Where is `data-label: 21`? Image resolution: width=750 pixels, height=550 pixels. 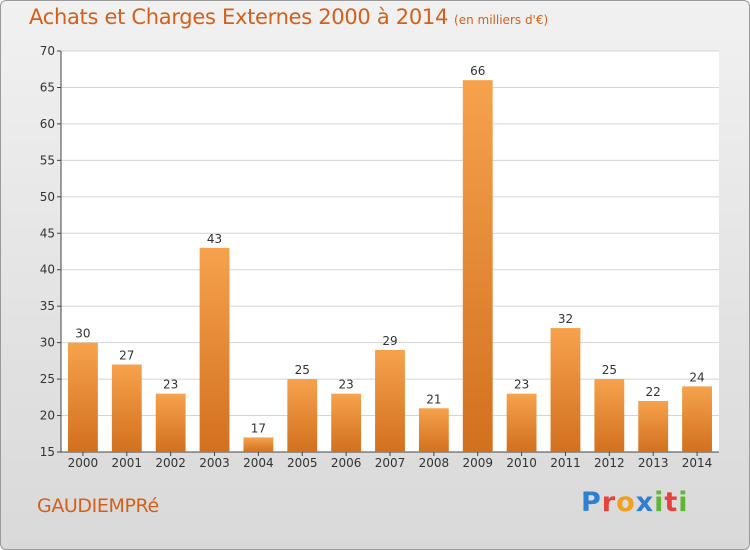 data-label: 21 is located at coordinates (433, 399).